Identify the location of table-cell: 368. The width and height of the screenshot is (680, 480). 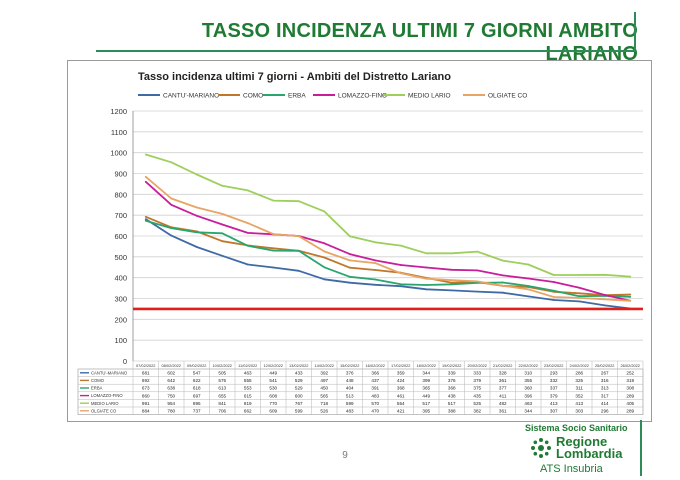
(401, 388).